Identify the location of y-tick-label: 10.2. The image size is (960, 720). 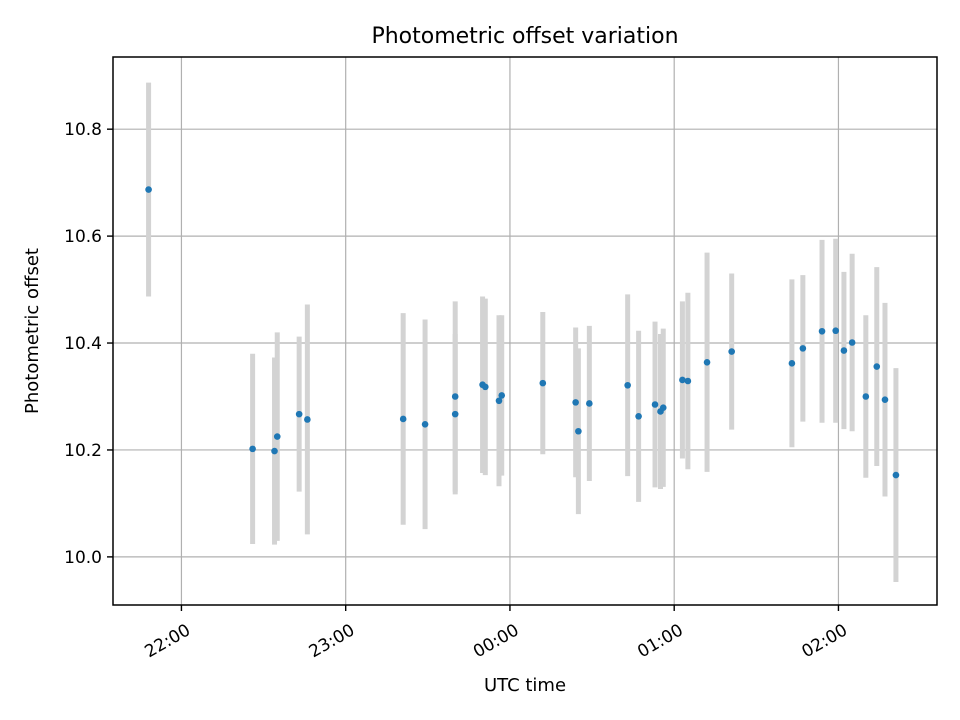
(83, 451).